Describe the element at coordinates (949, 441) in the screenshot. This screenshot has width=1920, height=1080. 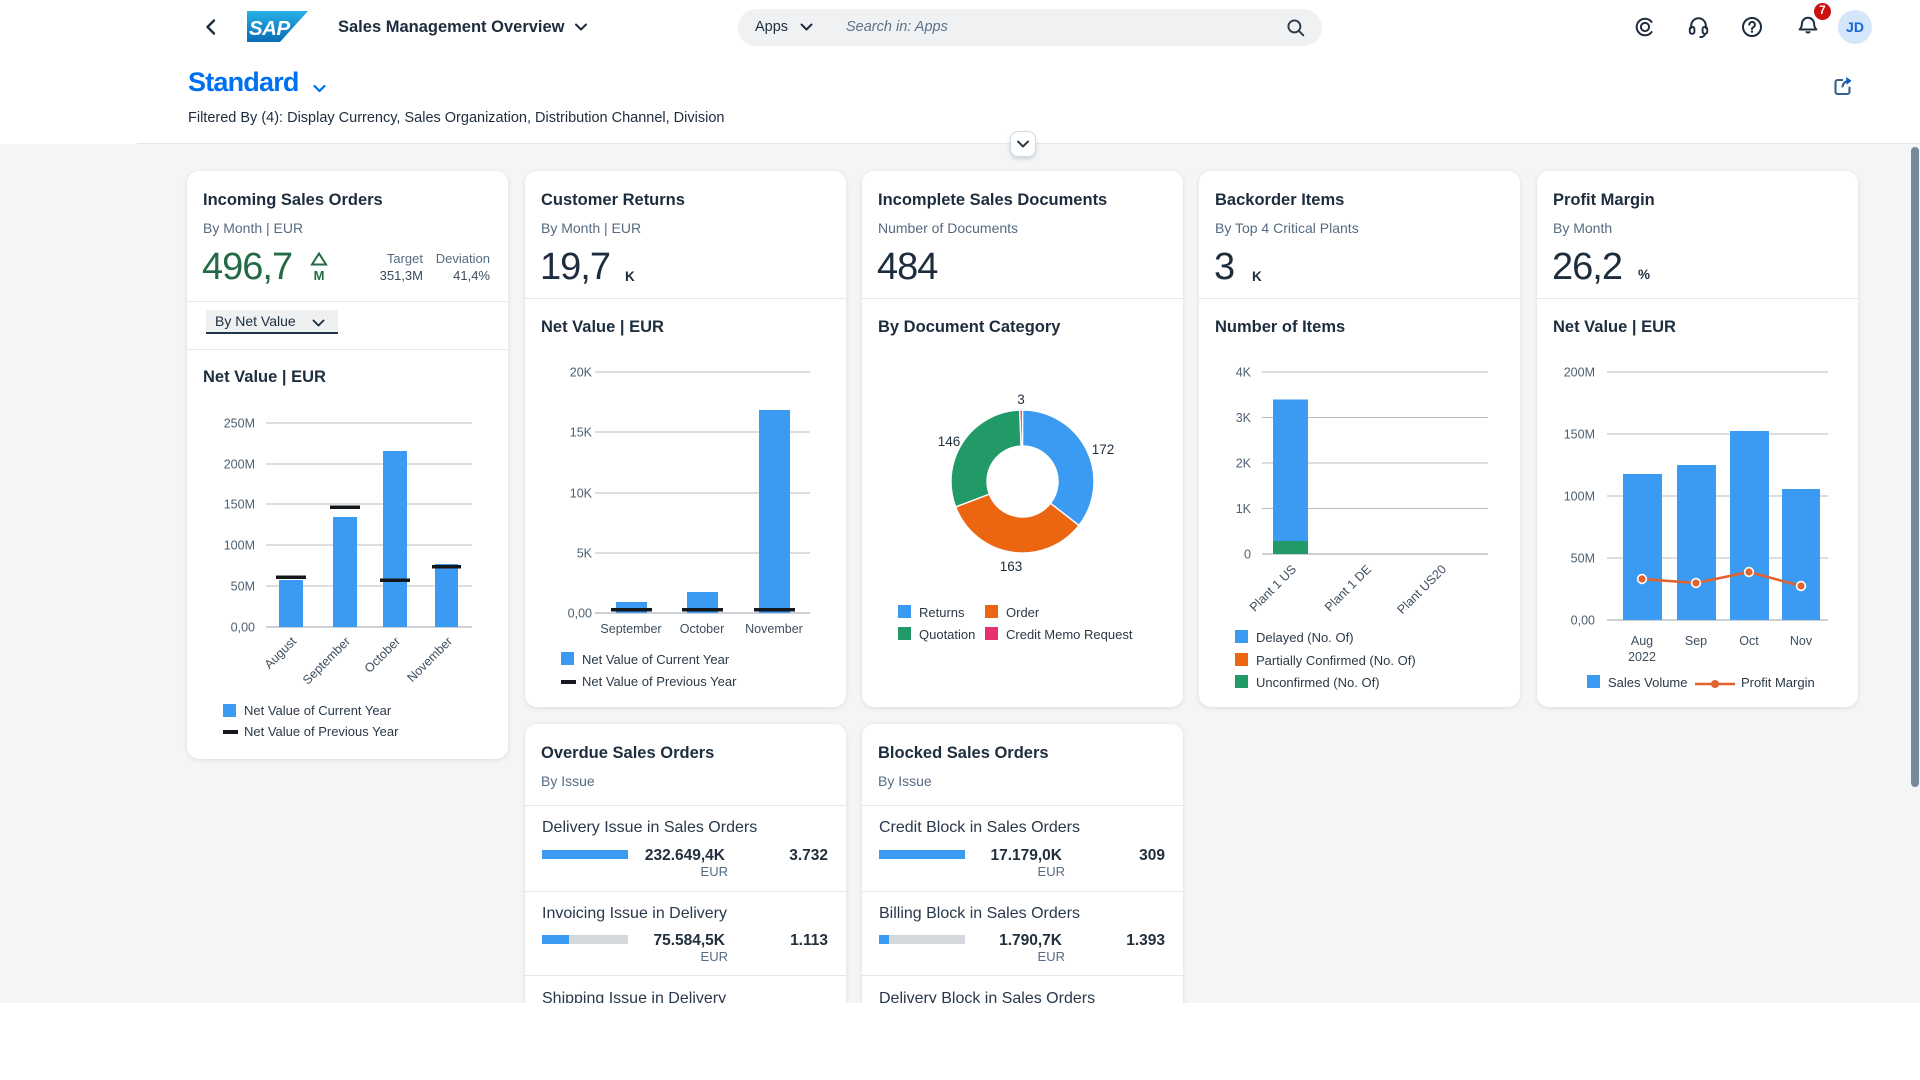
I see `svg-text: 146` at that location.